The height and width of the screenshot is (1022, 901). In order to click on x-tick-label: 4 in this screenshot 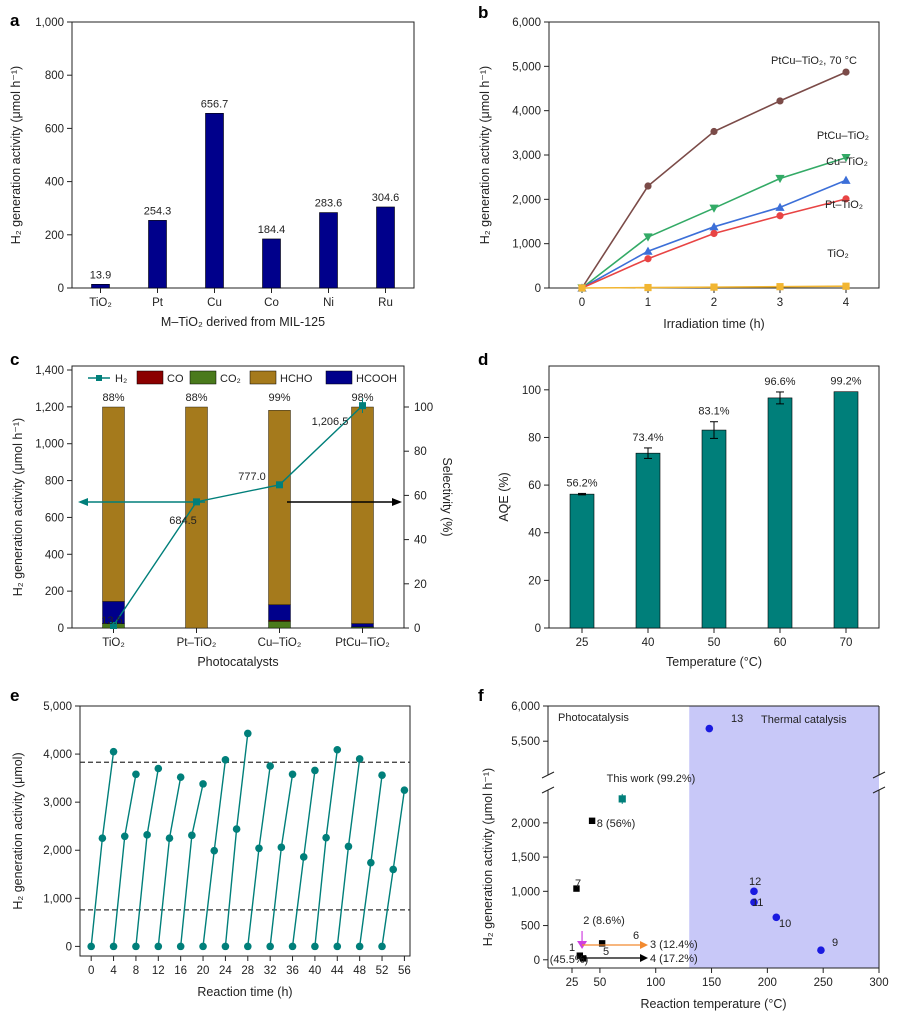, I will do `click(846, 303)`.